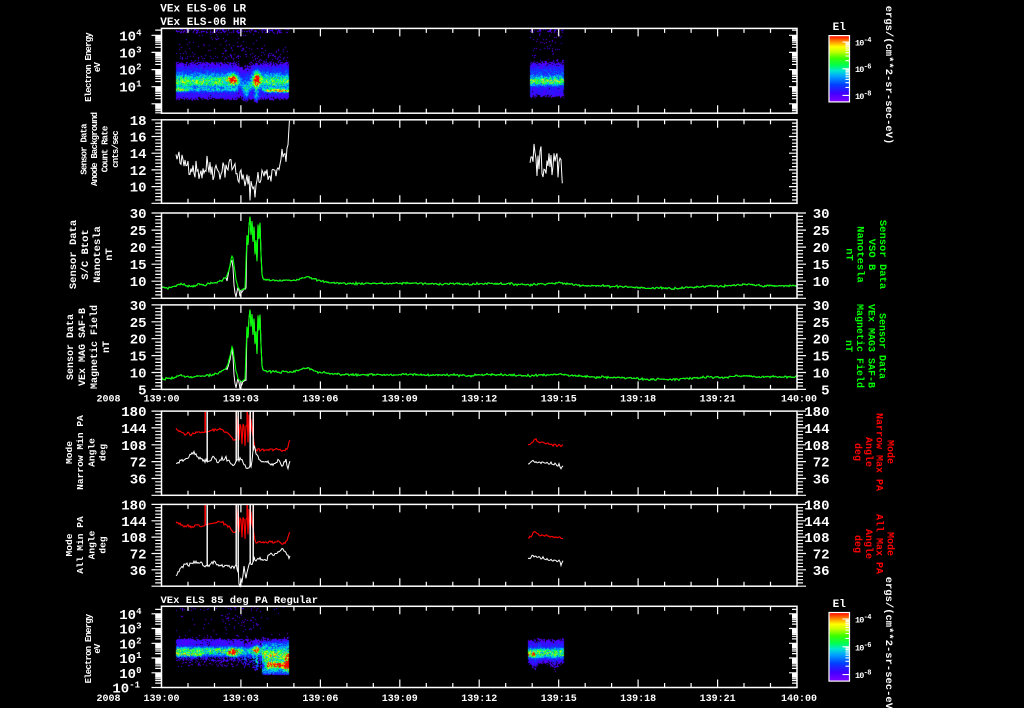  Describe the element at coordinates (638, 399) in the screenshot. I see `svg-text: 139:18` at that location.